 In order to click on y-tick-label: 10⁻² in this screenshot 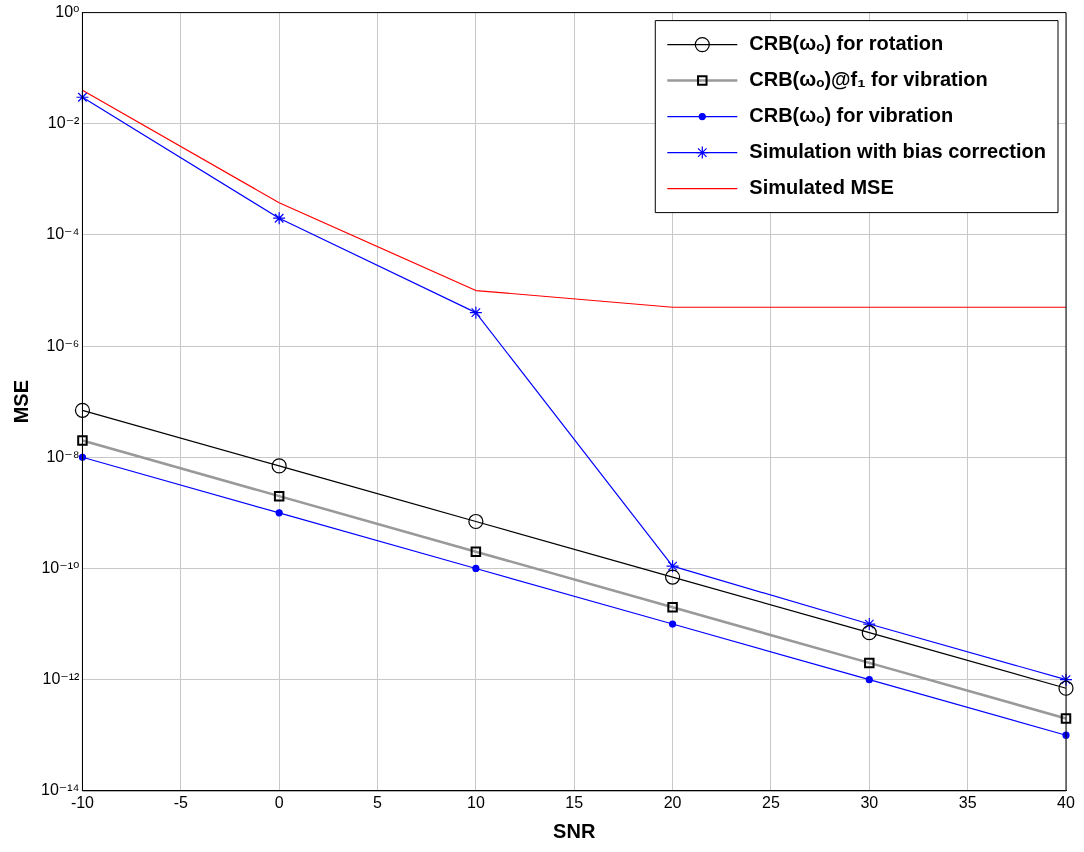, I will do `click(64, 123)`.